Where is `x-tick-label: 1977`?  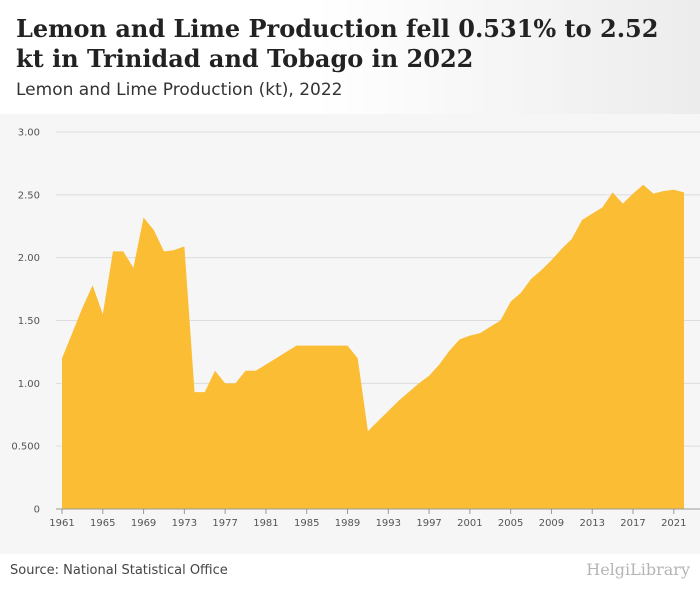
x-tick-label: 1977 is located at coordinates (224, 523).